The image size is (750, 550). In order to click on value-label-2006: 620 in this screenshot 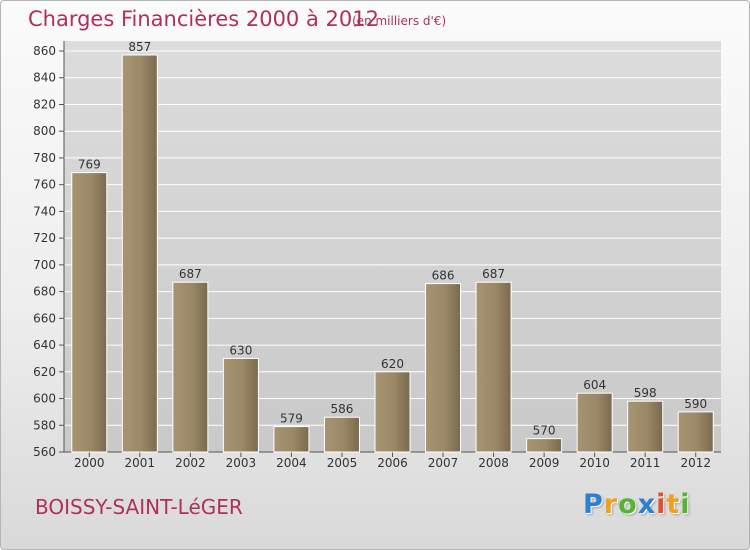, I will do `click(392, 364)`.